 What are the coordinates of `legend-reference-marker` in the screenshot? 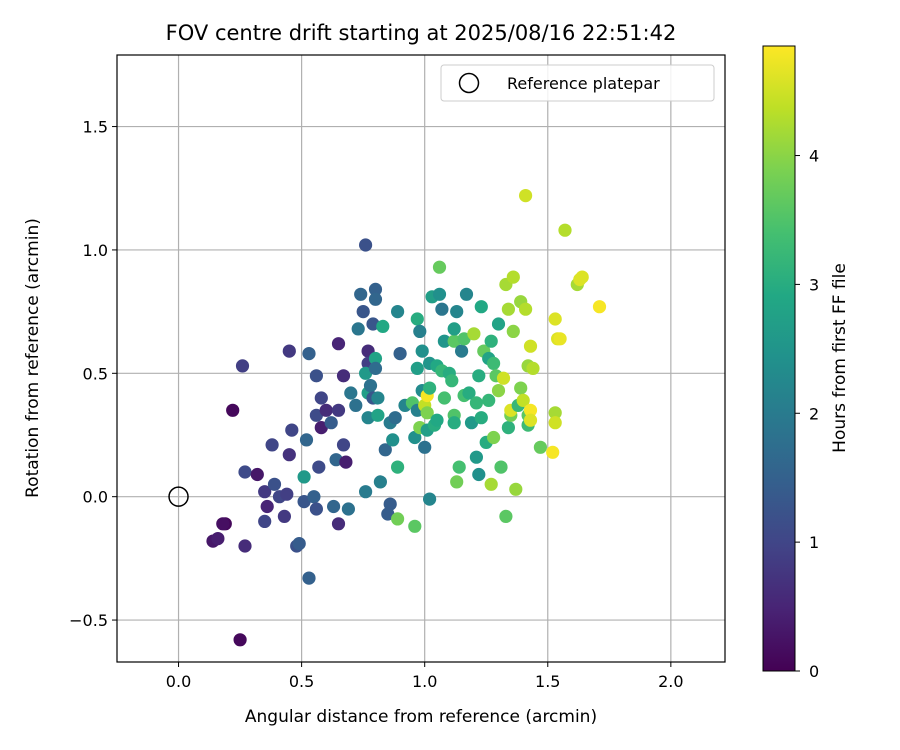 It's located at (469, 83).